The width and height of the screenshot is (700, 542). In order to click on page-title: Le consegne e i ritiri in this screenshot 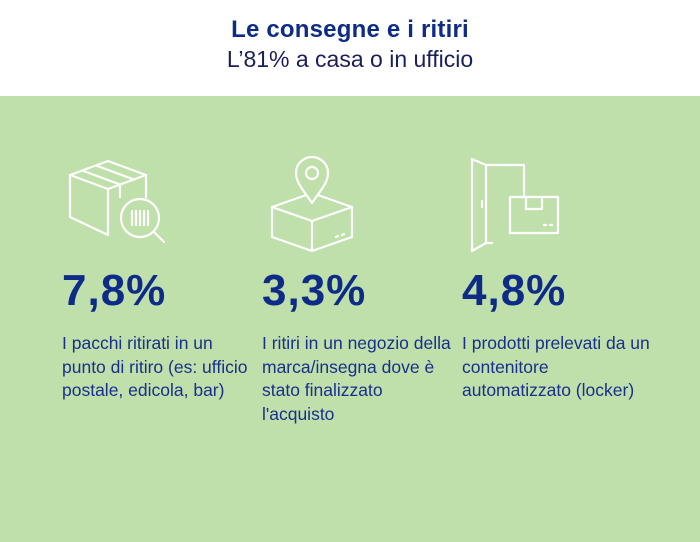, I will do `click(350, 29)`.